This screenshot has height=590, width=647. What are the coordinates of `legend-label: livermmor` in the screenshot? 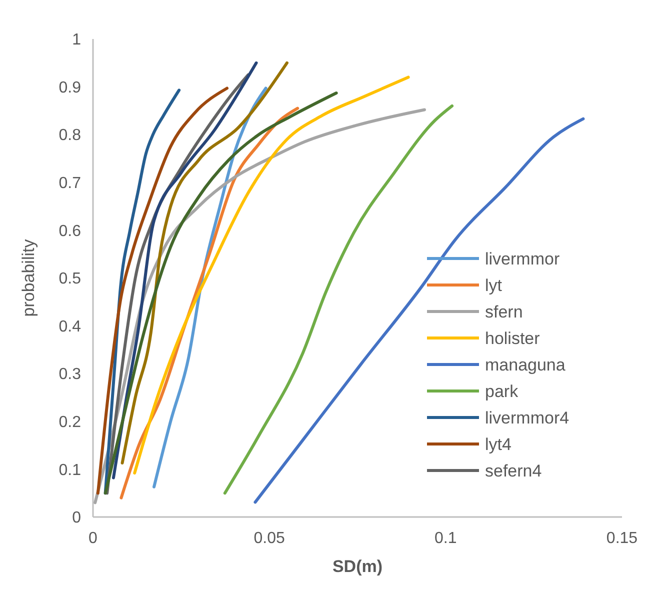 It's located at (522, 258).